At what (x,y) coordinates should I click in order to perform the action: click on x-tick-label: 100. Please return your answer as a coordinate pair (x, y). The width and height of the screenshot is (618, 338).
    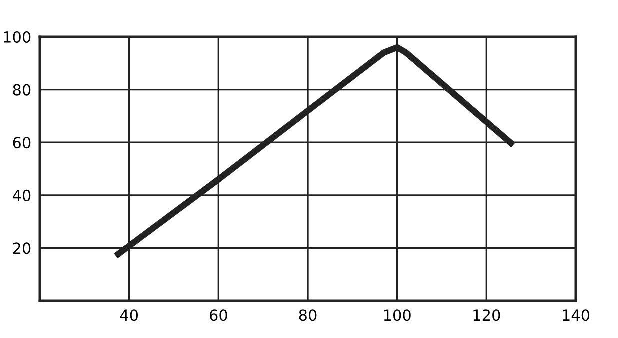
    Looking at the image, I should click on (397, 316).